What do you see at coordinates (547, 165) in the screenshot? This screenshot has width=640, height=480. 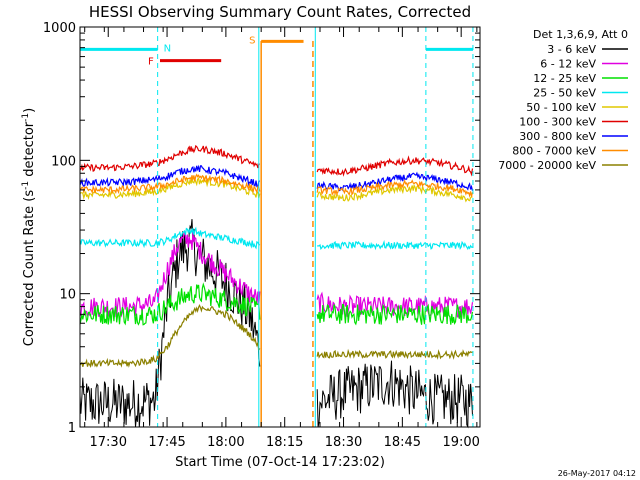 I see `legend-label-9: 7000 - 20000 keV` at bounding box center [547, 165].